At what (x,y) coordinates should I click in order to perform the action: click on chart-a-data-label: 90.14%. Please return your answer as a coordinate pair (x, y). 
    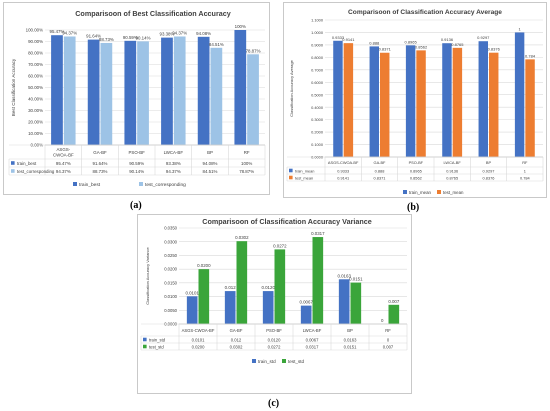
    Looking at the image, I should click on (143, 37).